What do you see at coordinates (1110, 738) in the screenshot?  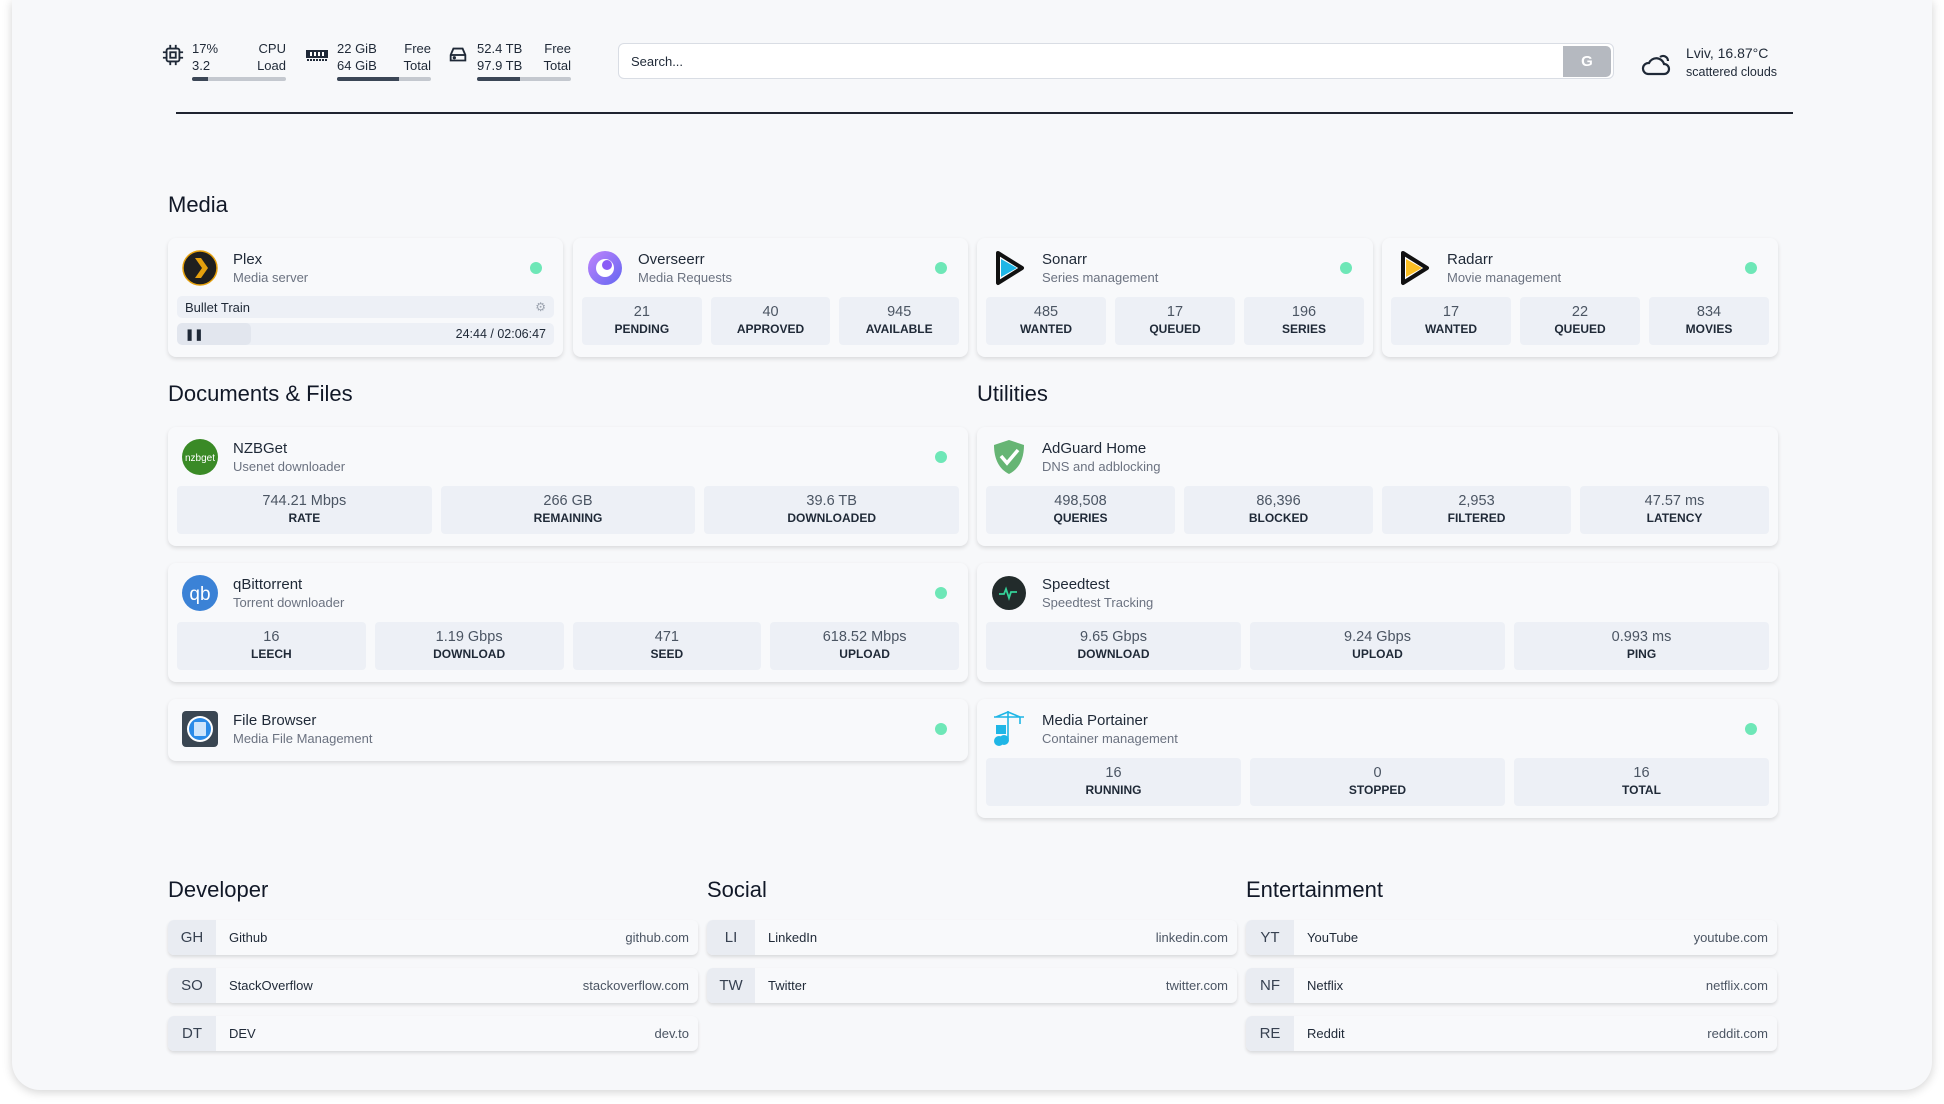 I see `service-subtitle: Container management` at bounding box center [1110, 738].